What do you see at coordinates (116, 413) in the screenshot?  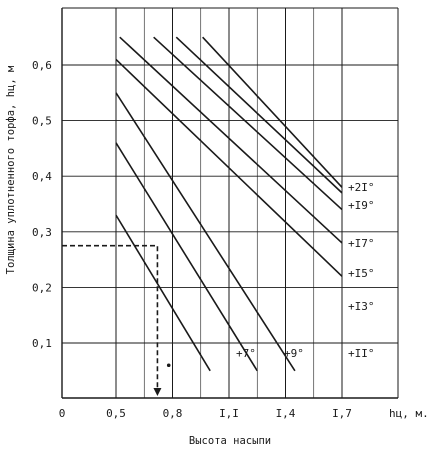 I see `x-tick-label: 0,5` at bounding box center [116, 413].